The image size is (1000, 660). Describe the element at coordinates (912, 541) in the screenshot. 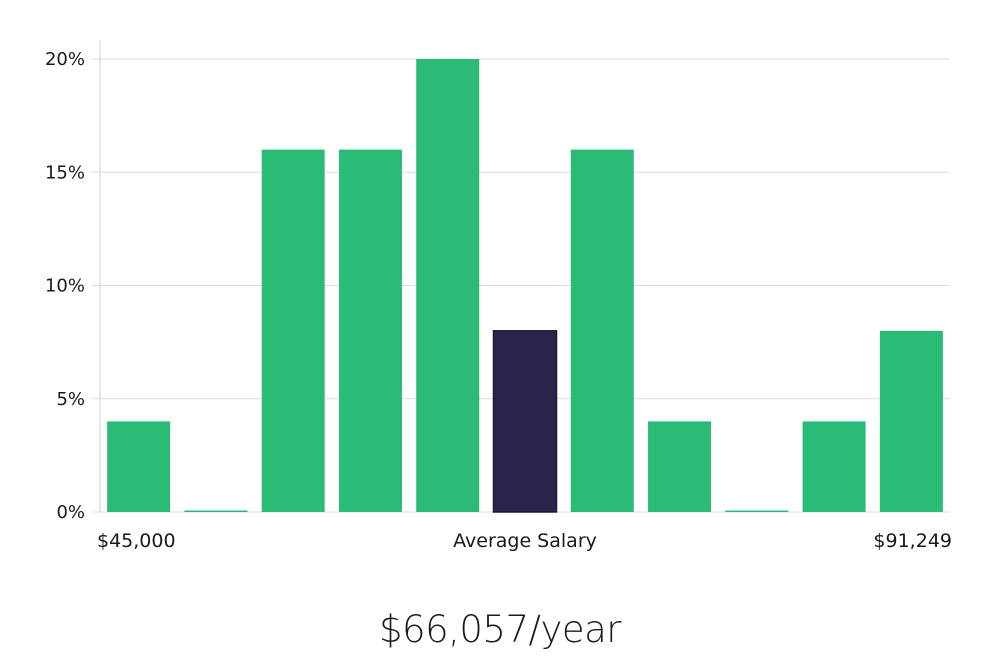

I see `x-max-label: $91,249` at that location.